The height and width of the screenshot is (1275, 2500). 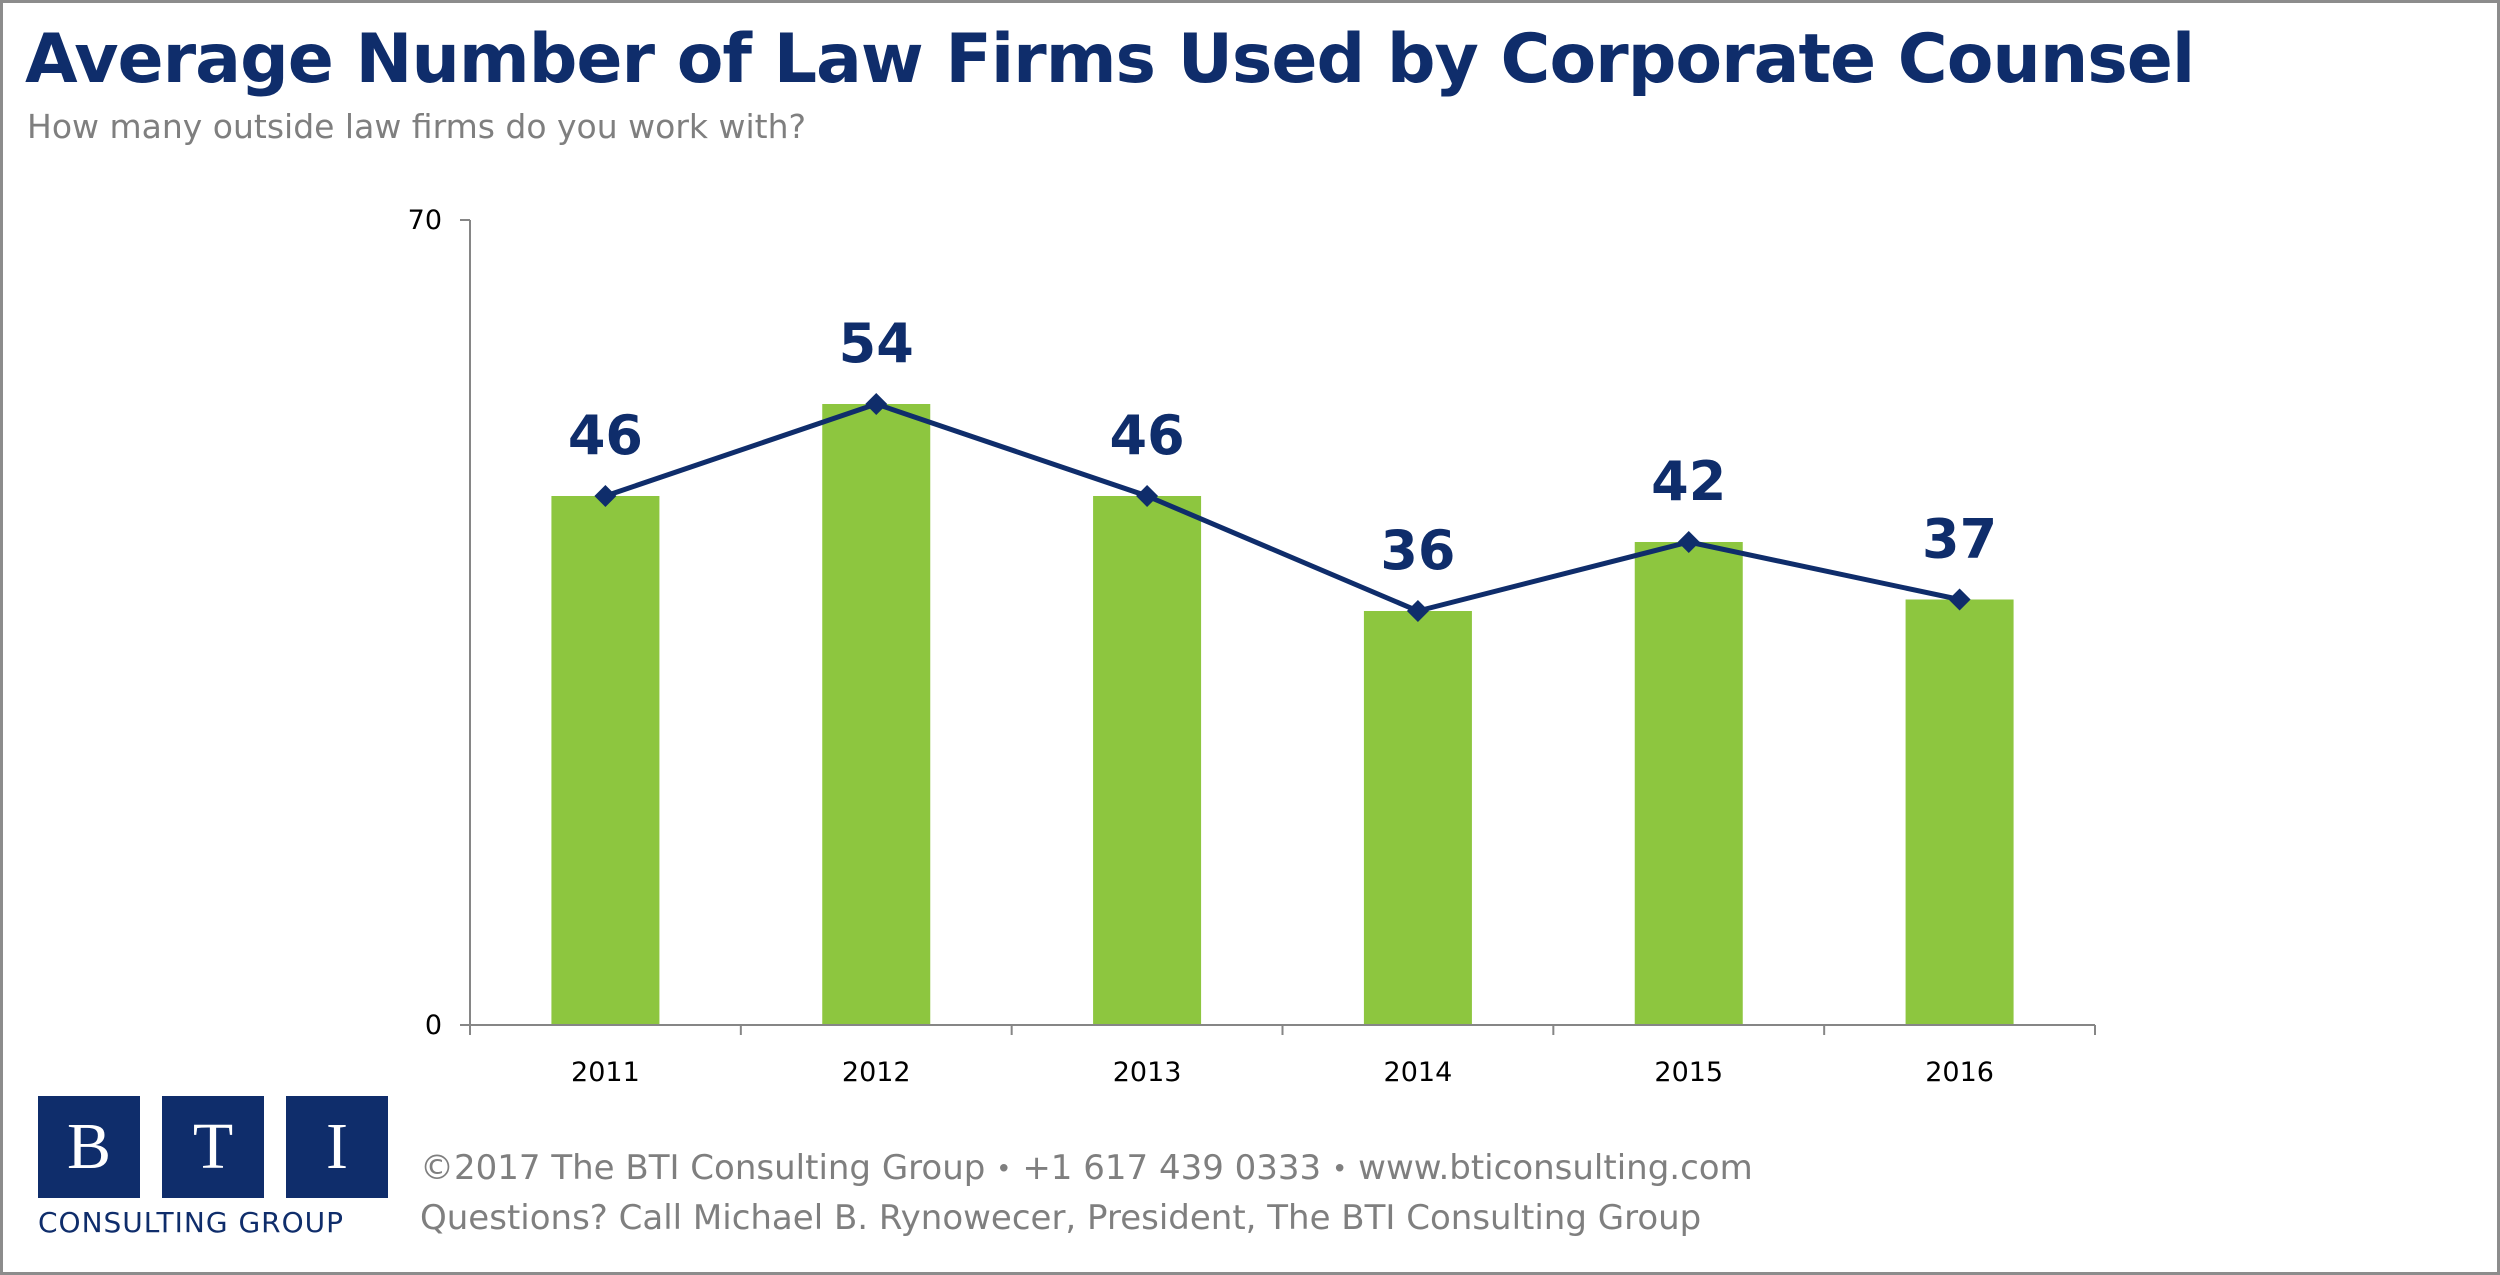 What do you see at coordinates (1555, 1168) in the screenshot?
I see `footer-website: www.bticonsulting.com` at bounding box center [1555, 1168].